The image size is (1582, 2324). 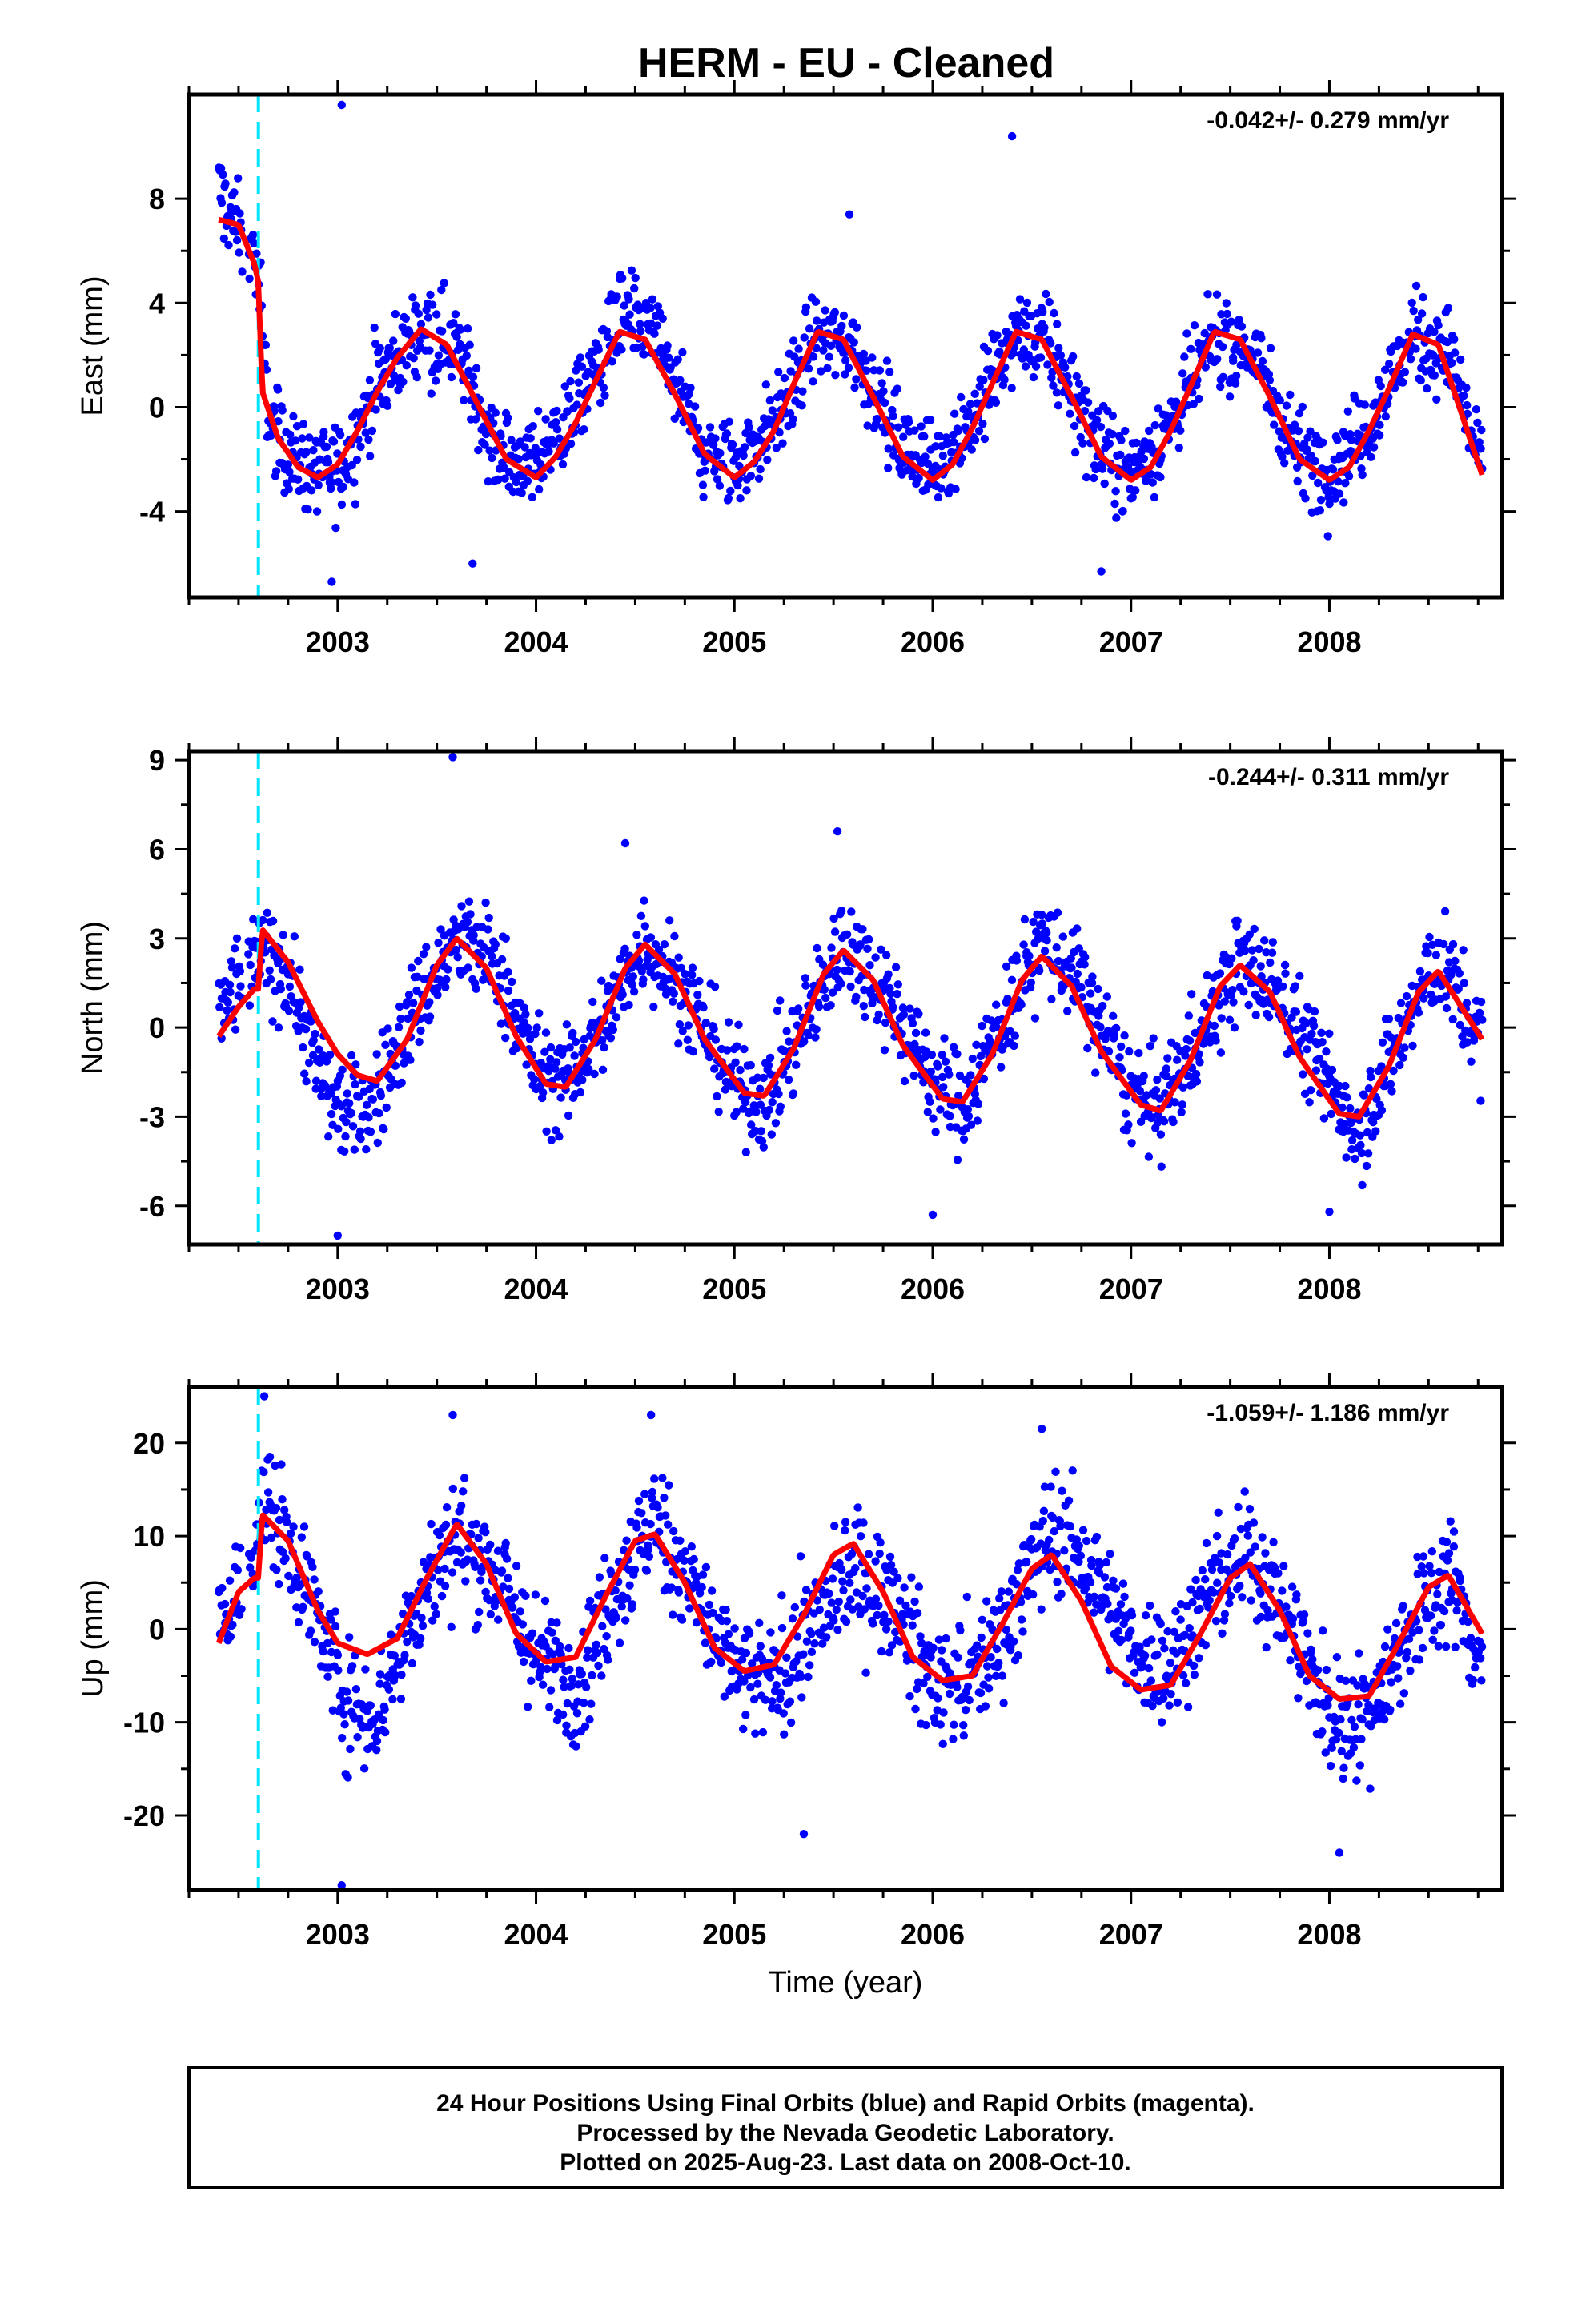 What do you see at coordinates (933, 1934) in the screenshot?
I see `x-tick-label: 2006` at bounding box center [933, 1934].